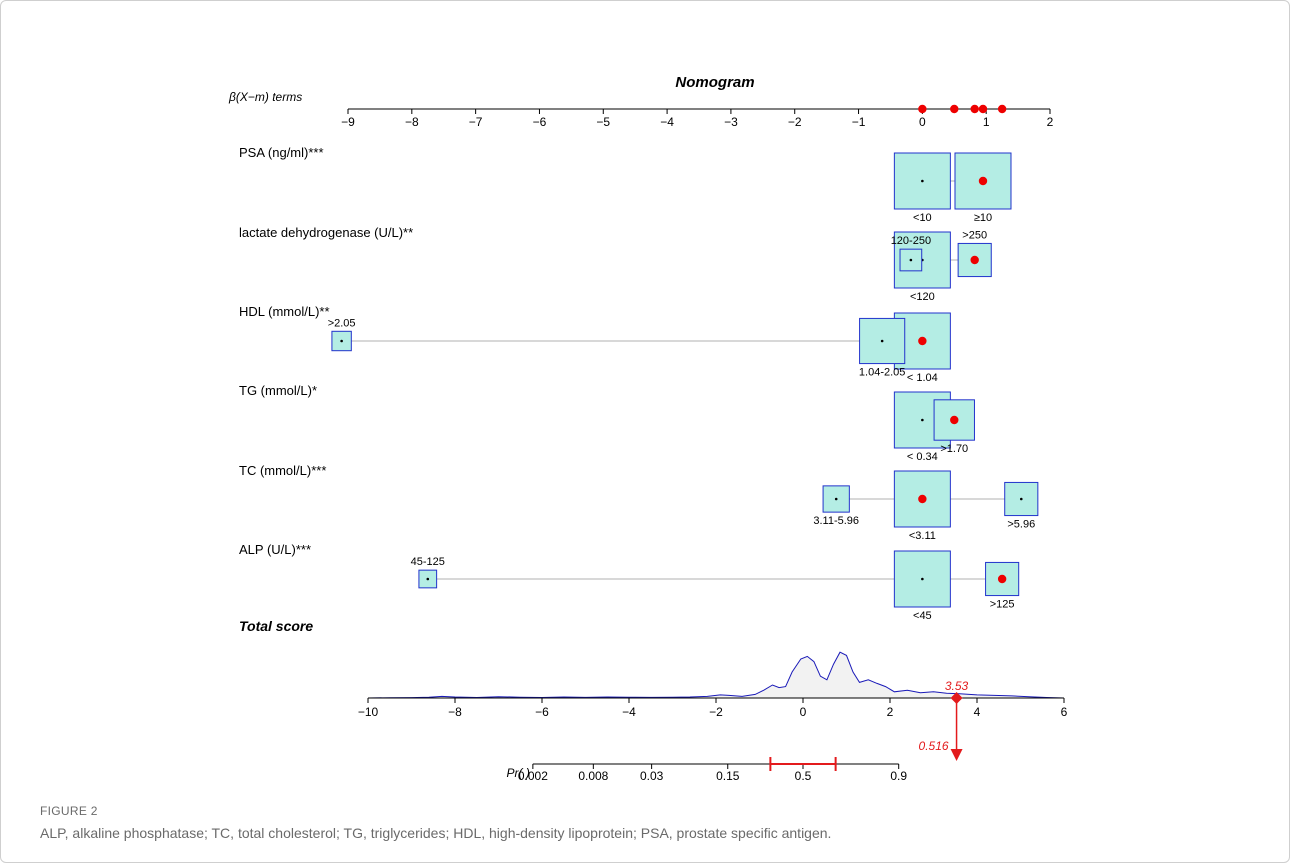 This screenshot has height=867, width=1292. Describe the element at coordinates (890, 712) in the screenshot. I see `score-tick-label: 2` at that location.